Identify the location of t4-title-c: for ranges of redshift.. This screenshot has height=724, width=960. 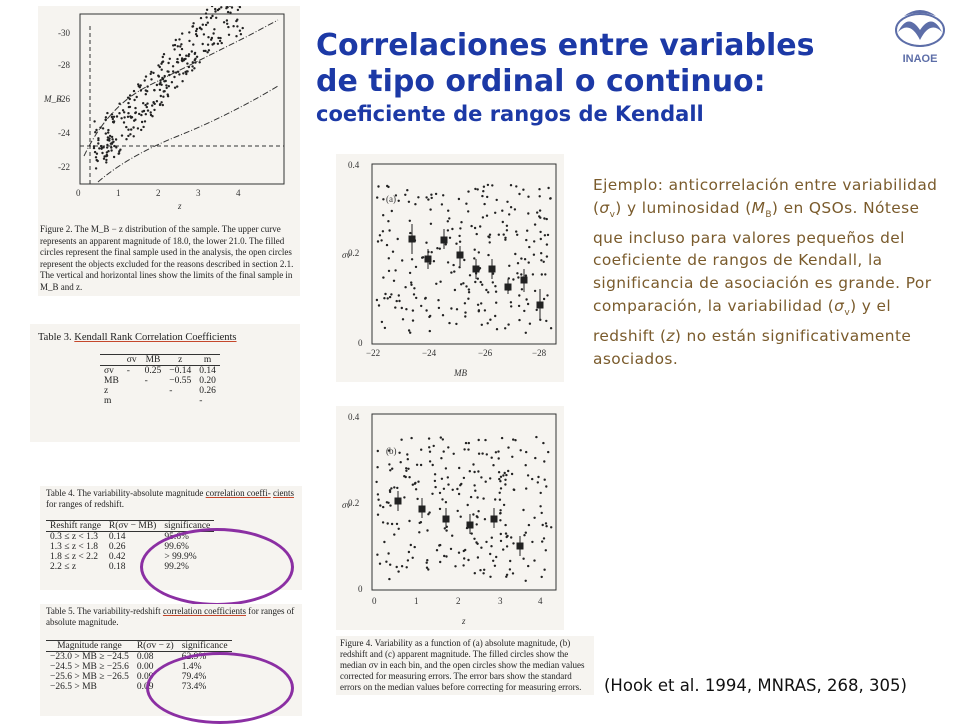
(85, 504).